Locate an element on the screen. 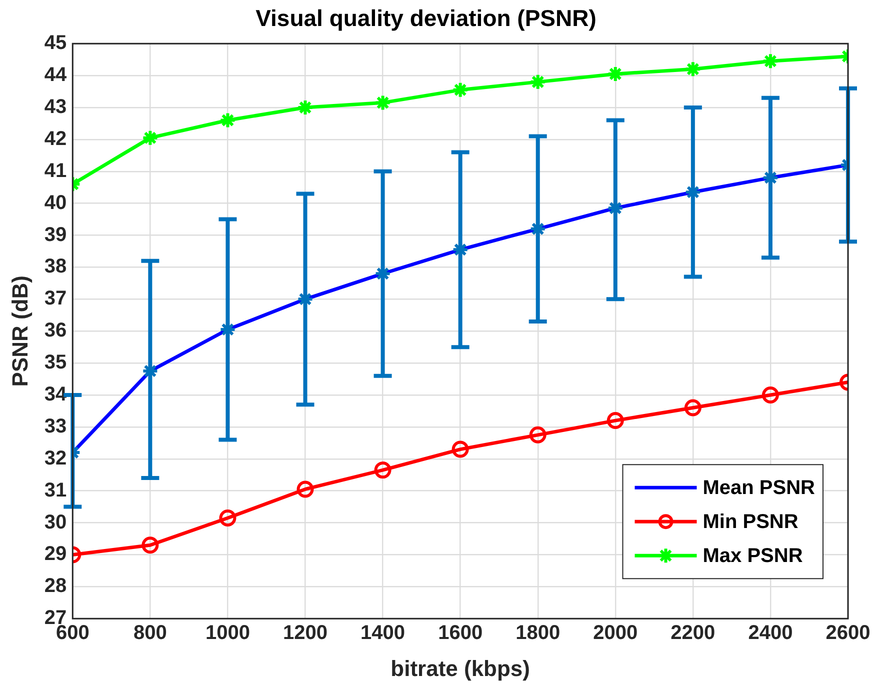  y-tick-label: 40 is located at coordinates (55, 203).